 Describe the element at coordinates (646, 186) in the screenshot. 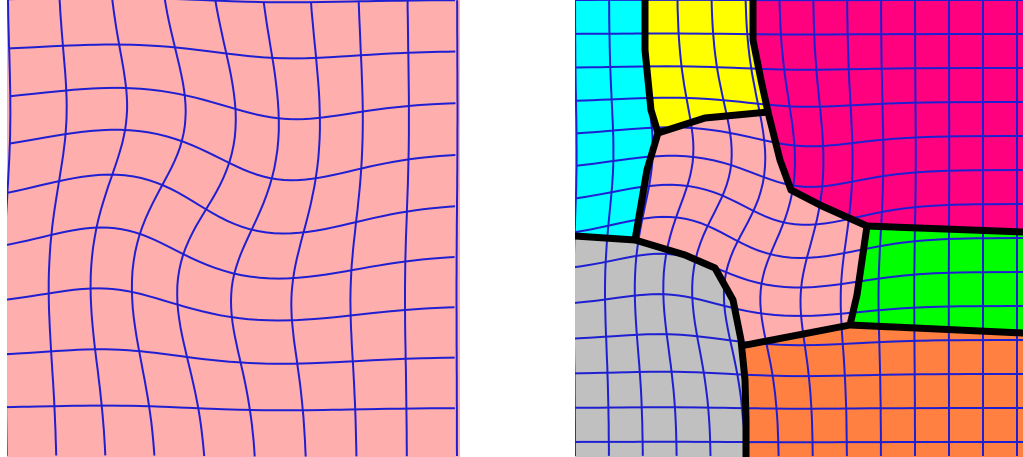

I see `boundary-cyan-pink` at that location.